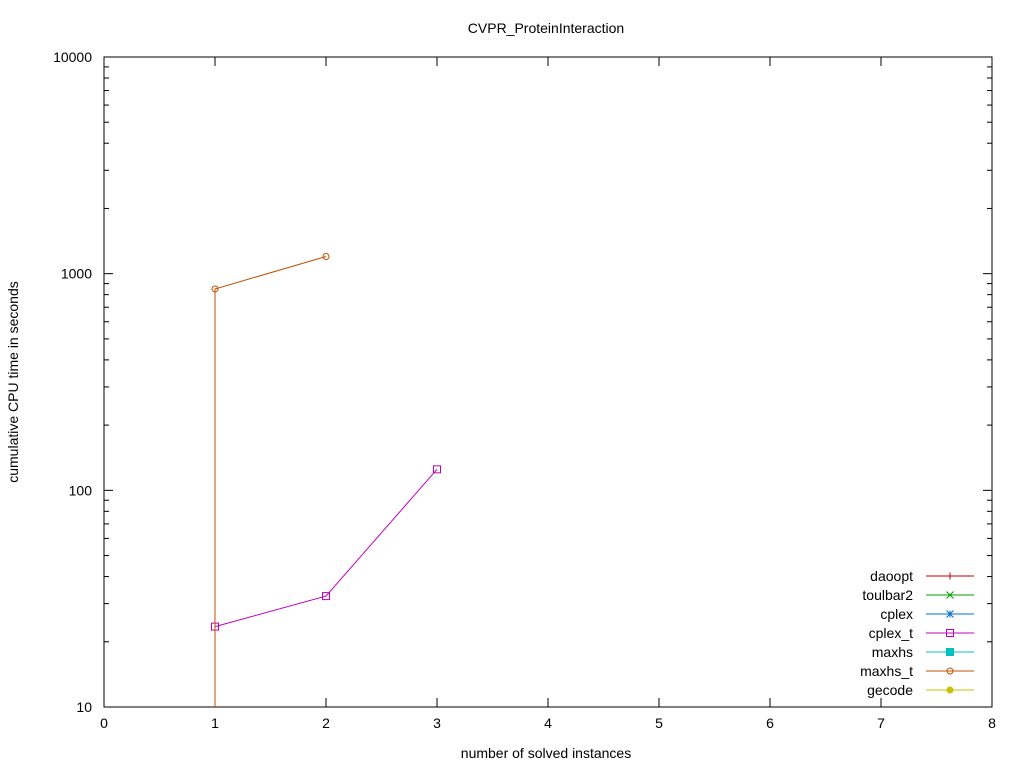 The image size is (1024, 768). Describe the element at coordinates (992, 723) in the screenshot. I see `x-tick-label: 8` at that location.